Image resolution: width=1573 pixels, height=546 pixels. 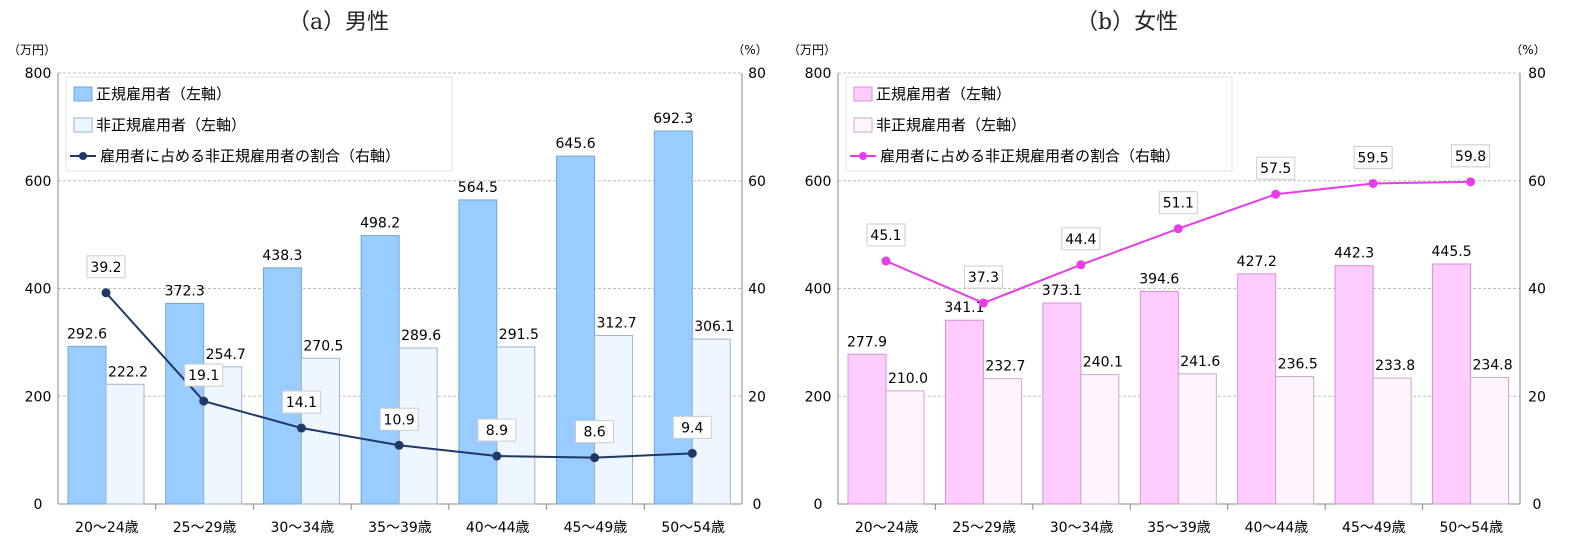 I want to click on bar-regular-label: 341.1, so click(x=964, y=308).